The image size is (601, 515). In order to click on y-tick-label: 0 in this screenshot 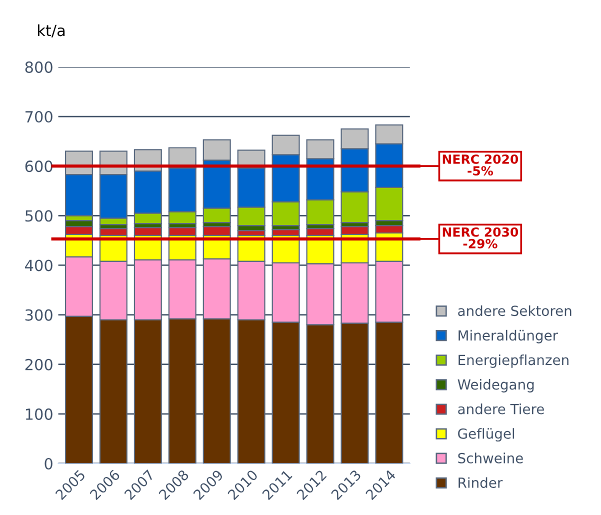, I will do `click(48, 464)`.